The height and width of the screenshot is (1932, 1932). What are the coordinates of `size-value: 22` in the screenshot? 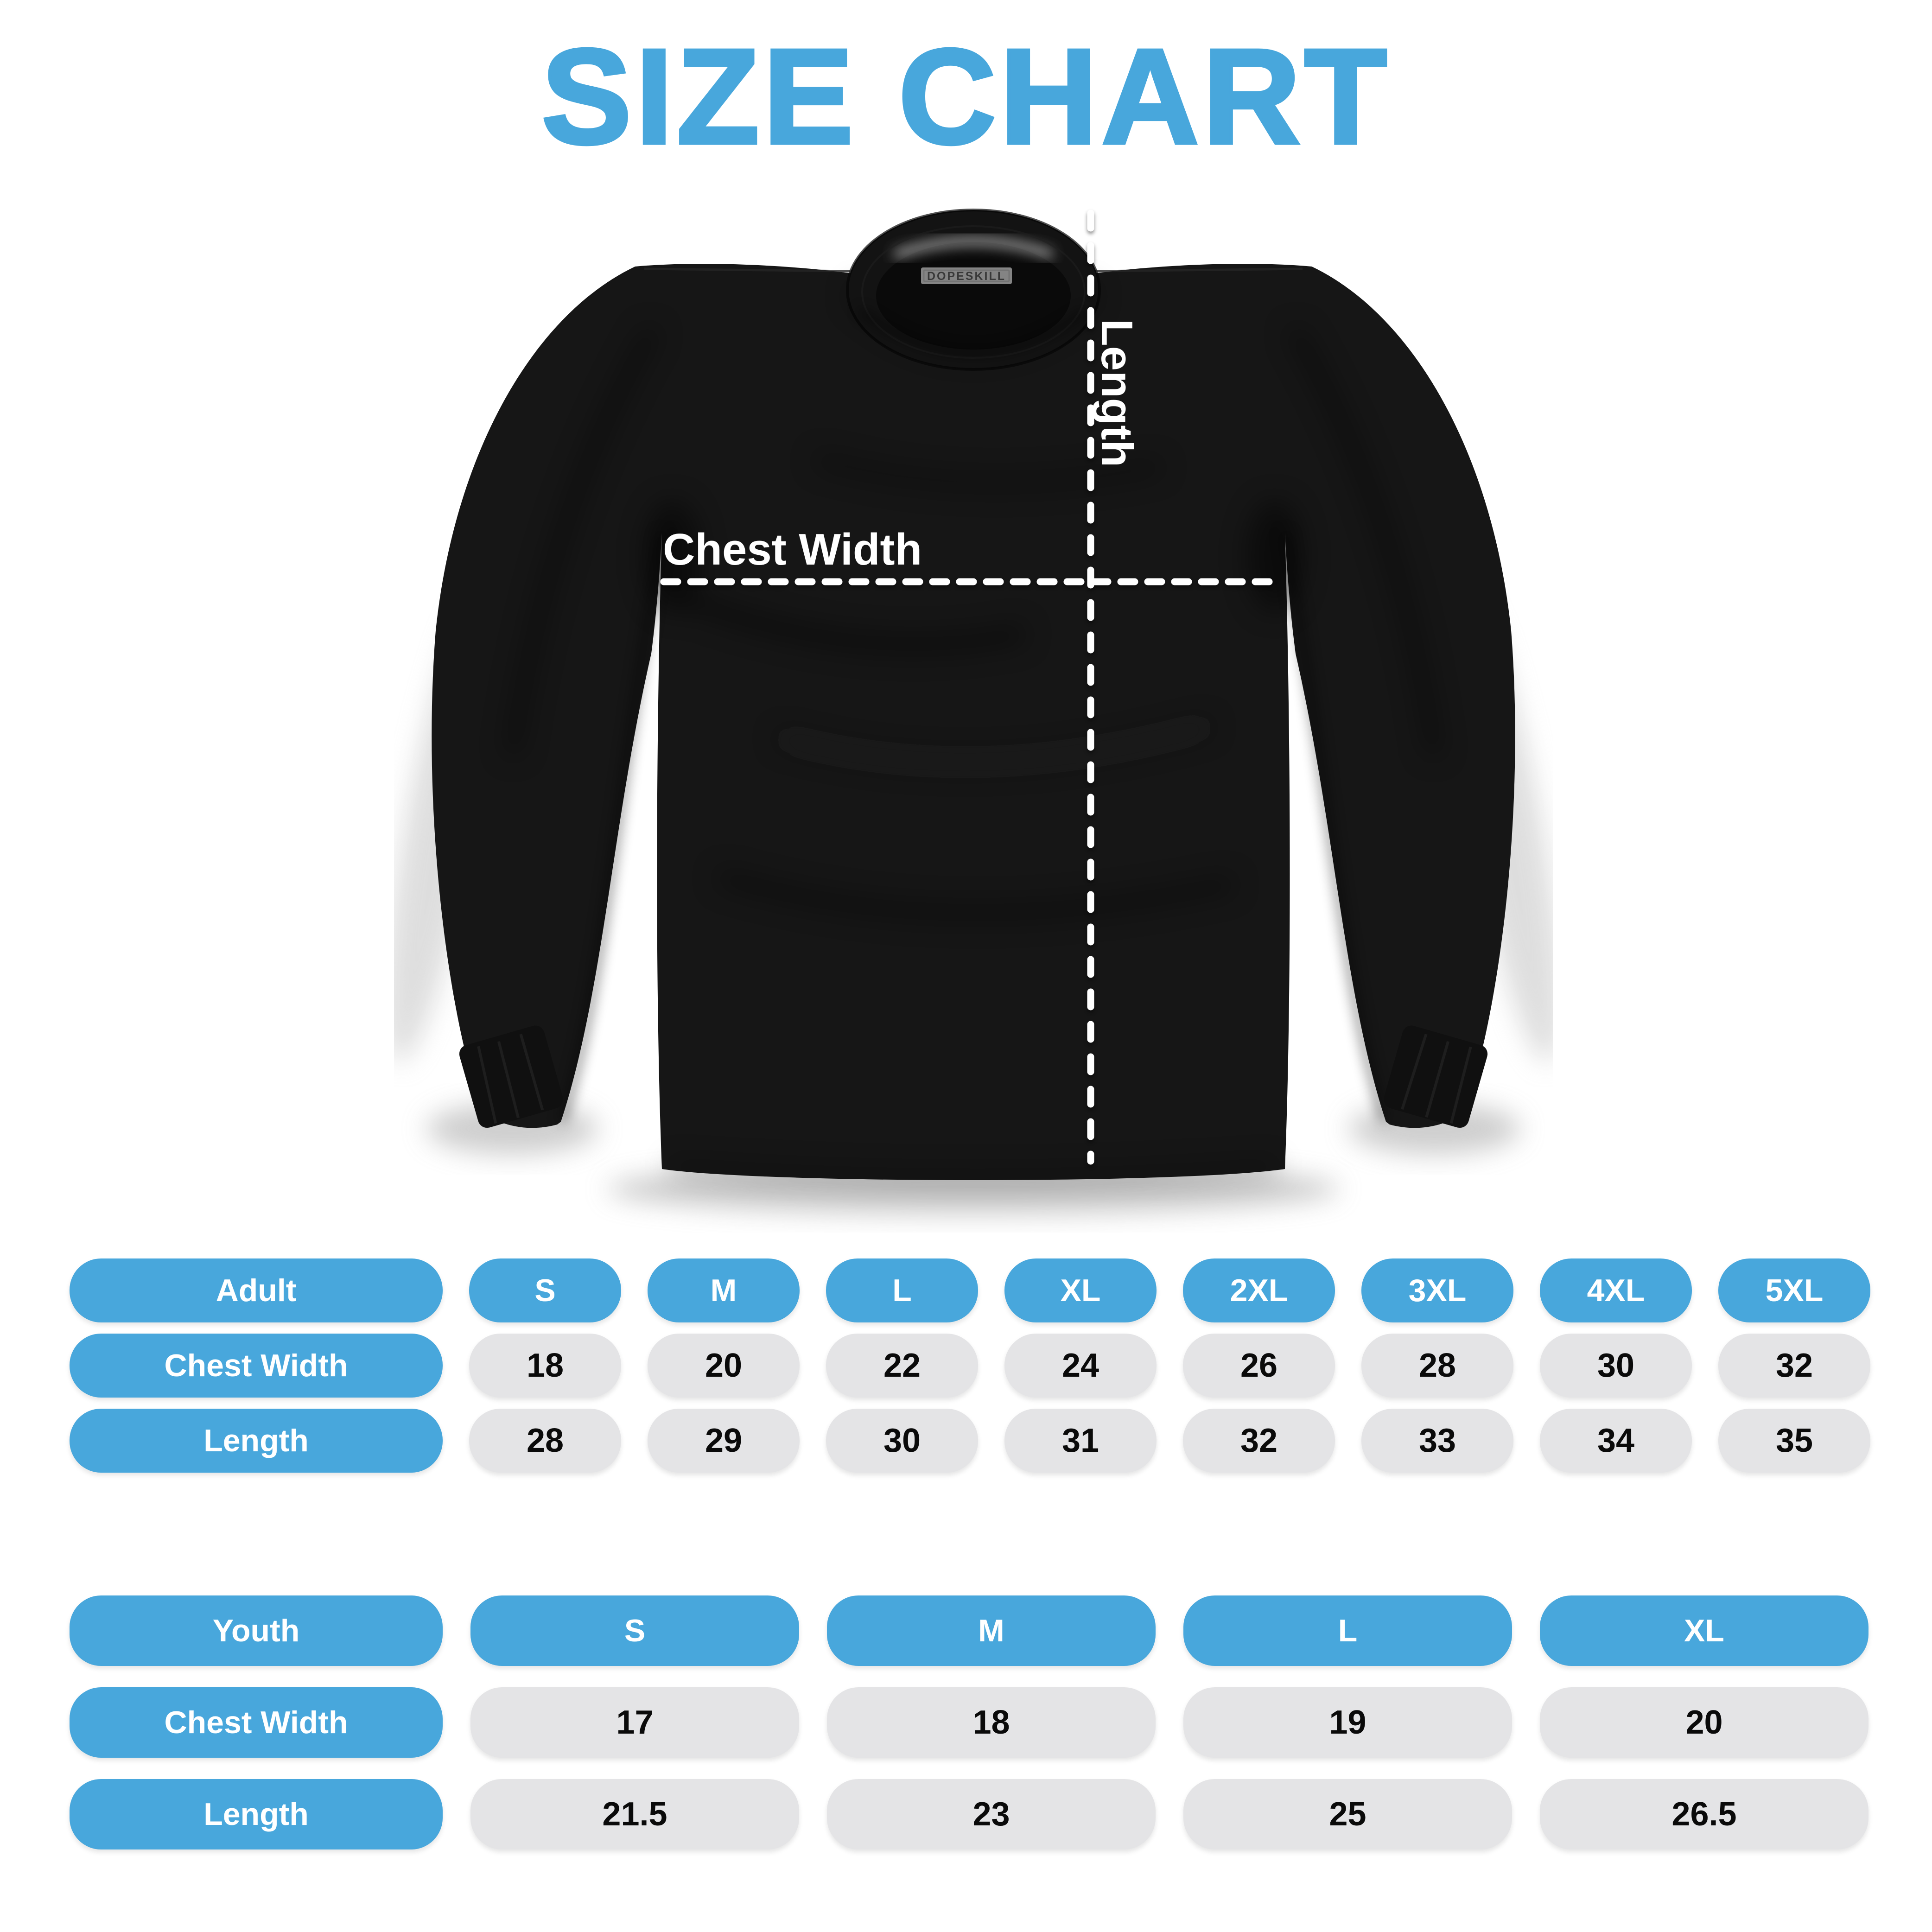 It's located at (902, 1366).